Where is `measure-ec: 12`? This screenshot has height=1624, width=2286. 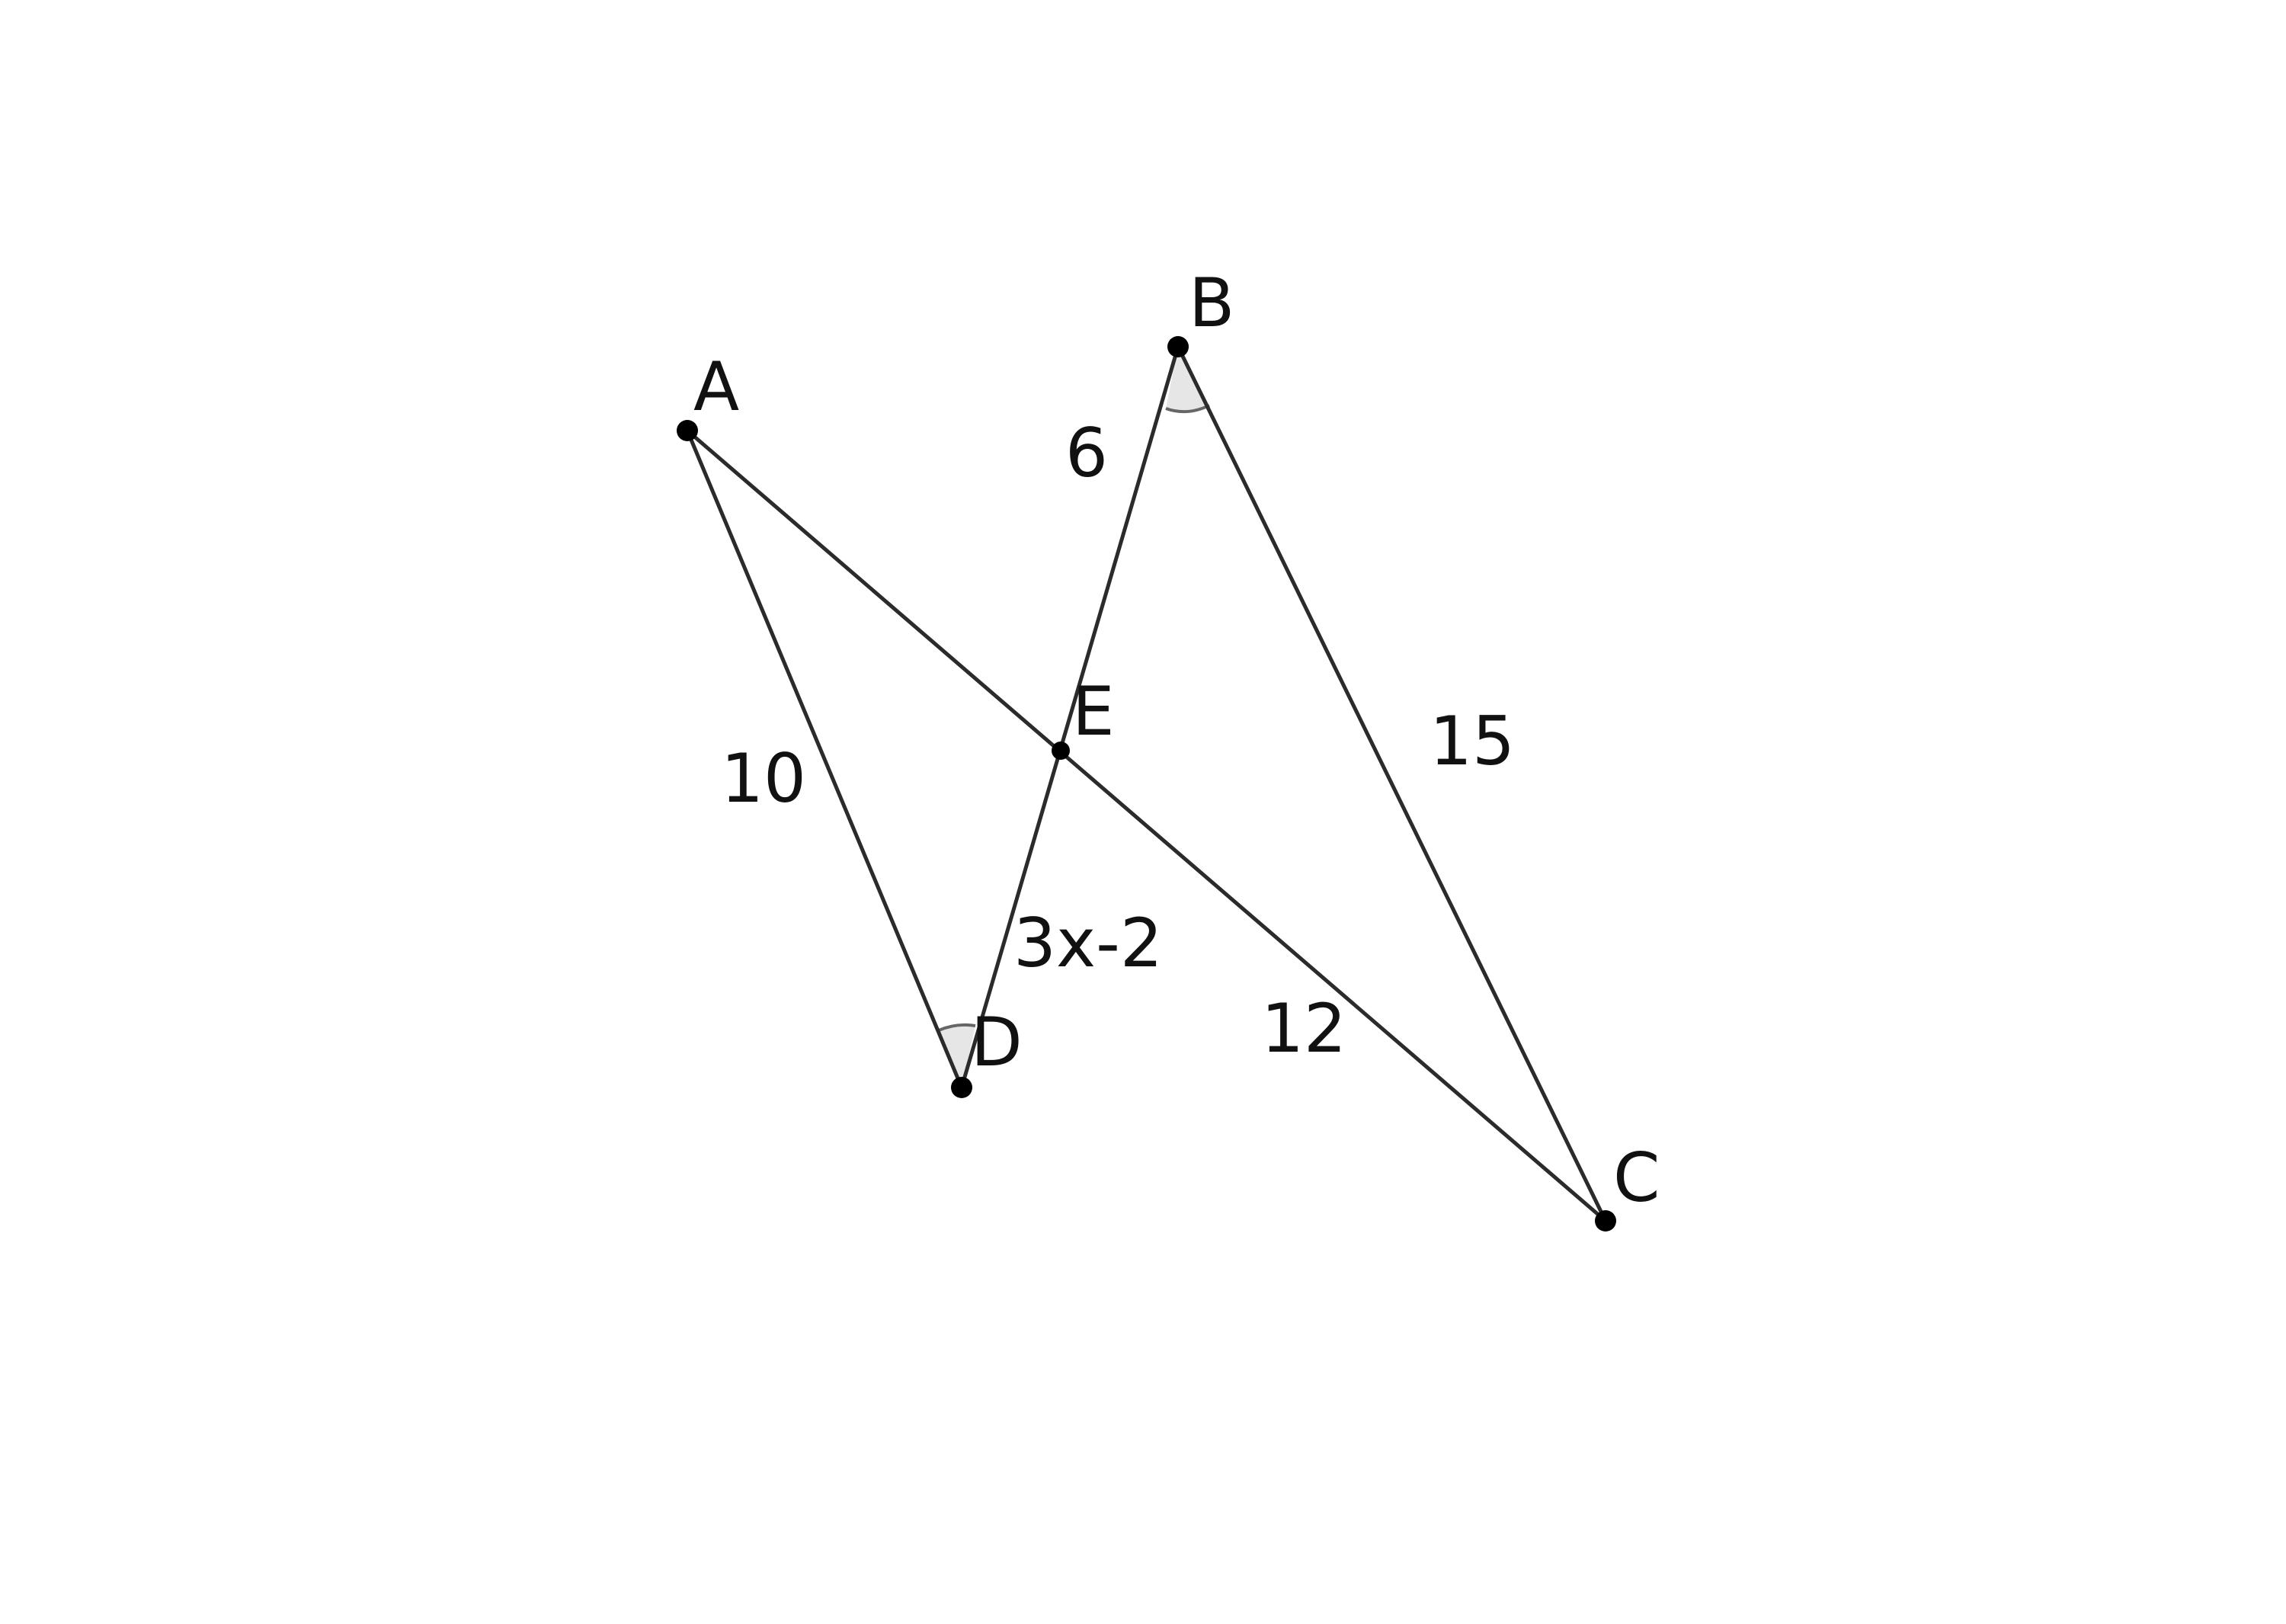
measure-ec: 12 is located at coordinates (1303, 1028).